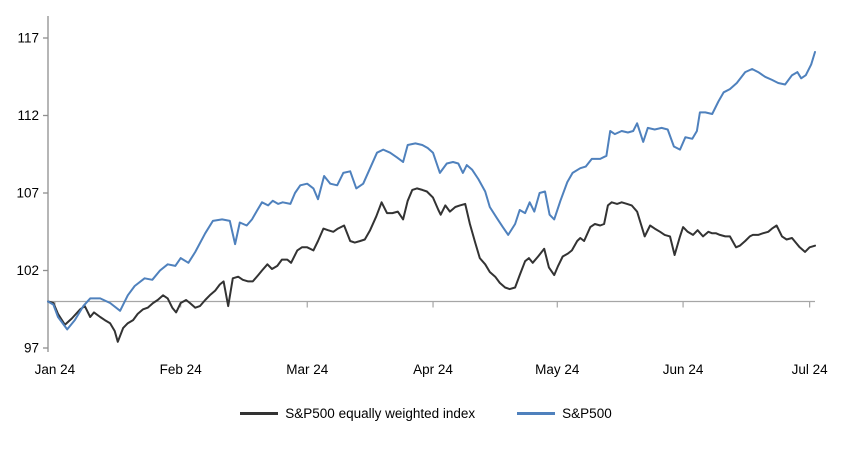 This screenshot has width=852, height=453. Describe the element at coordinates (259, 413) in the screenshot. I see `sp500-equal-weight-line-swatch` at that location.